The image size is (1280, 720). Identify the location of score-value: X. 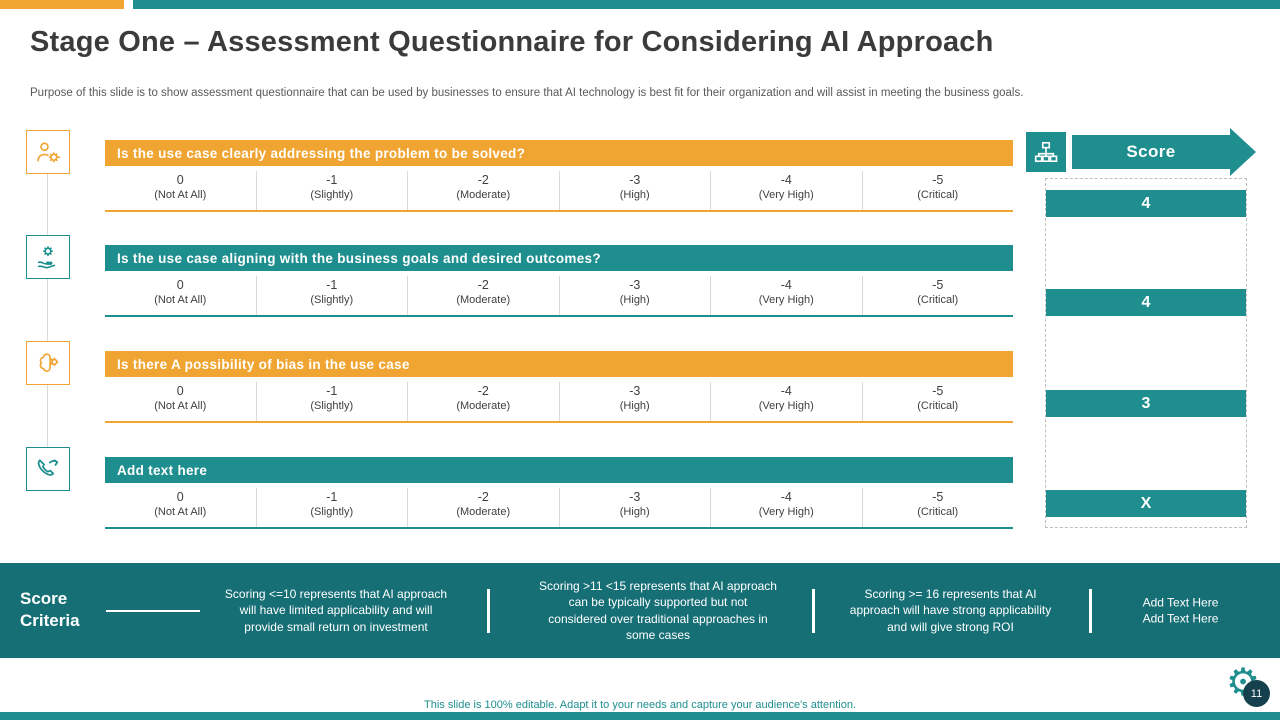
(1146, 503).